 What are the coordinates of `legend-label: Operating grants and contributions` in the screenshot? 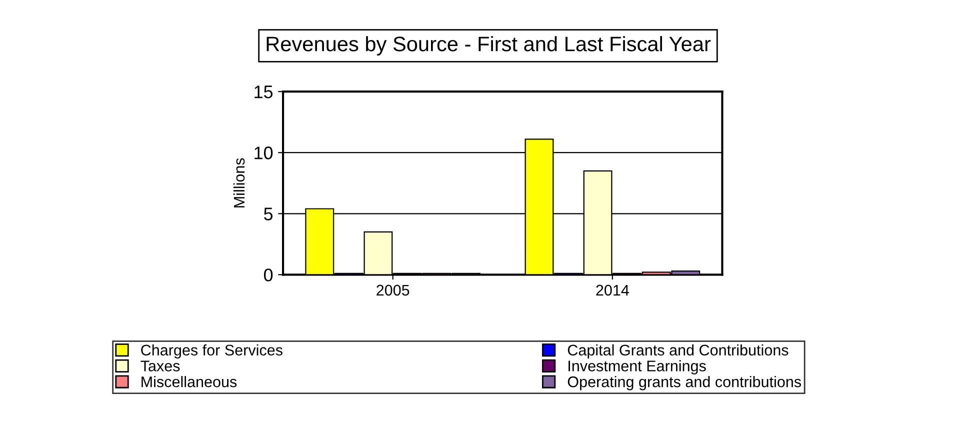 It's located at (685, 383).